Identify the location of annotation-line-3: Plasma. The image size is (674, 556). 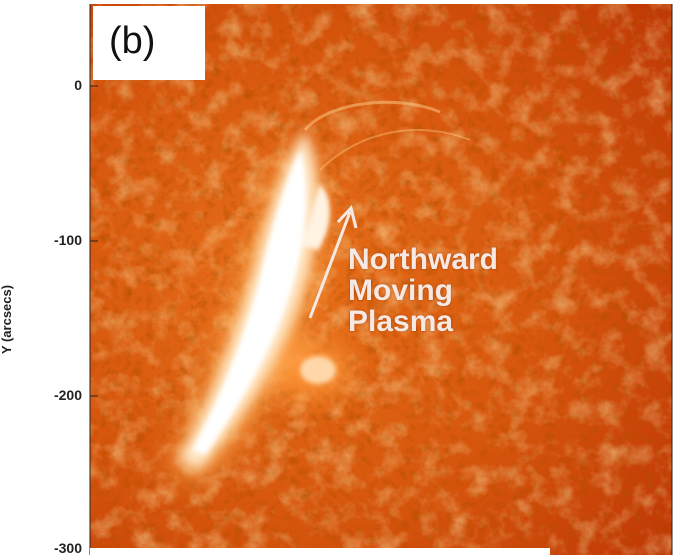
(401, 321).